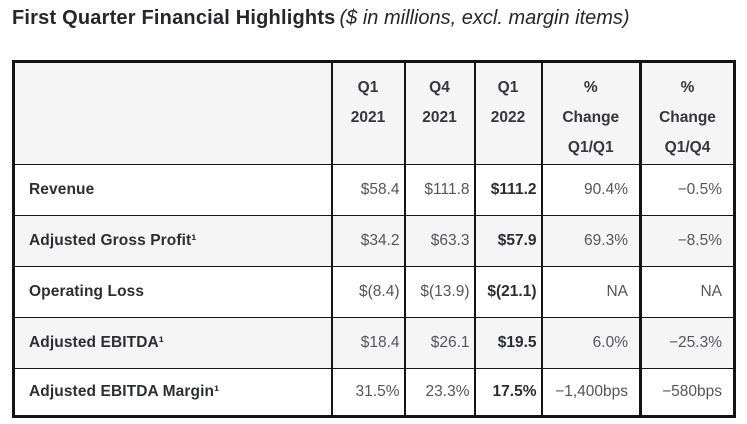 The height and width of the screenshot is (424, 747). What do you see at coordinates (508, 343) in the screenshot?
I see `cell-q1-2022: $19.5` at bounding box center [508, 343].